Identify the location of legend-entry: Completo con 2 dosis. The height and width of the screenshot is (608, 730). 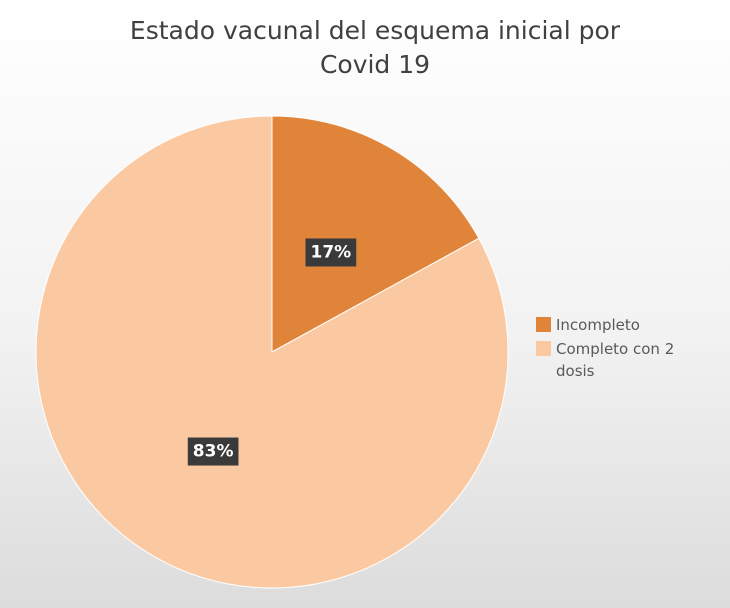
(626, 360).